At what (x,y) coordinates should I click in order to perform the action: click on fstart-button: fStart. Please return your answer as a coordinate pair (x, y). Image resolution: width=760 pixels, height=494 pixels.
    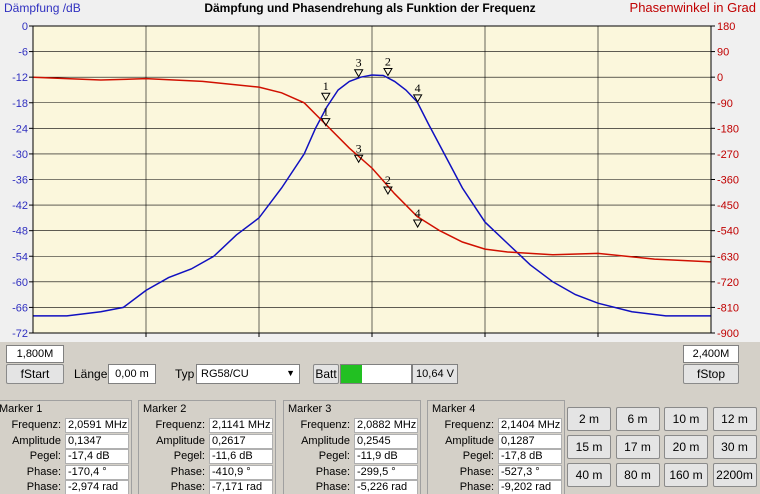
    Looking at the image, I should click on (35, 374).